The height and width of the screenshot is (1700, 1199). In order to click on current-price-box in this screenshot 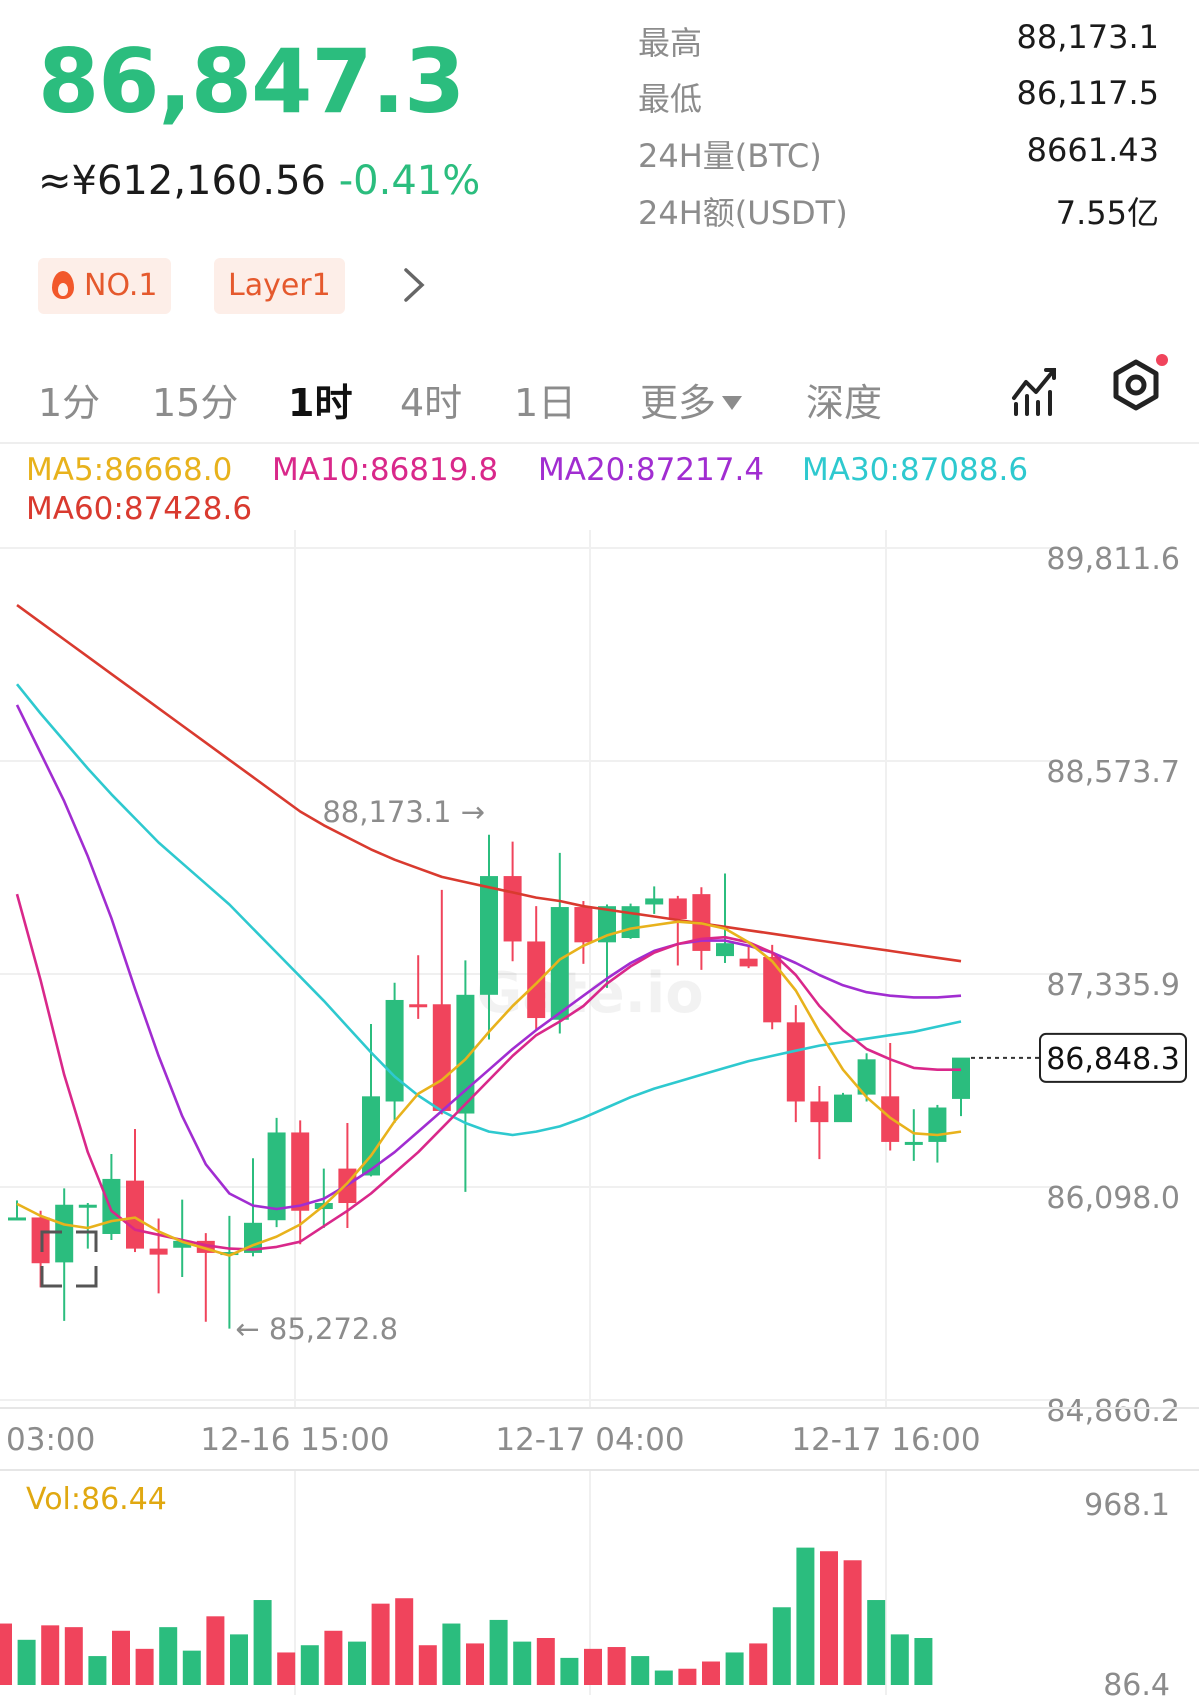, I will do `click(1113, 1057)`.